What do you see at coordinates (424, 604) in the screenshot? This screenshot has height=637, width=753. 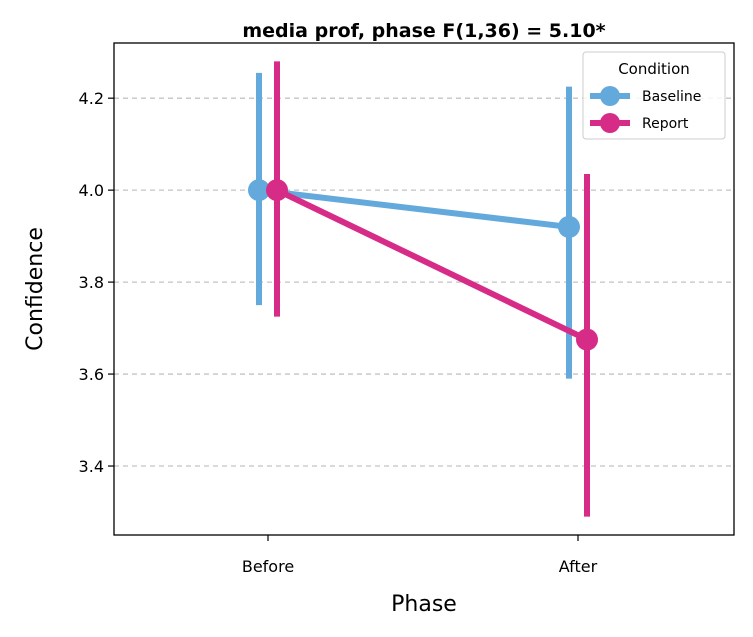 I see `x-axis-label: Phase` at bounding box center [424, 604].